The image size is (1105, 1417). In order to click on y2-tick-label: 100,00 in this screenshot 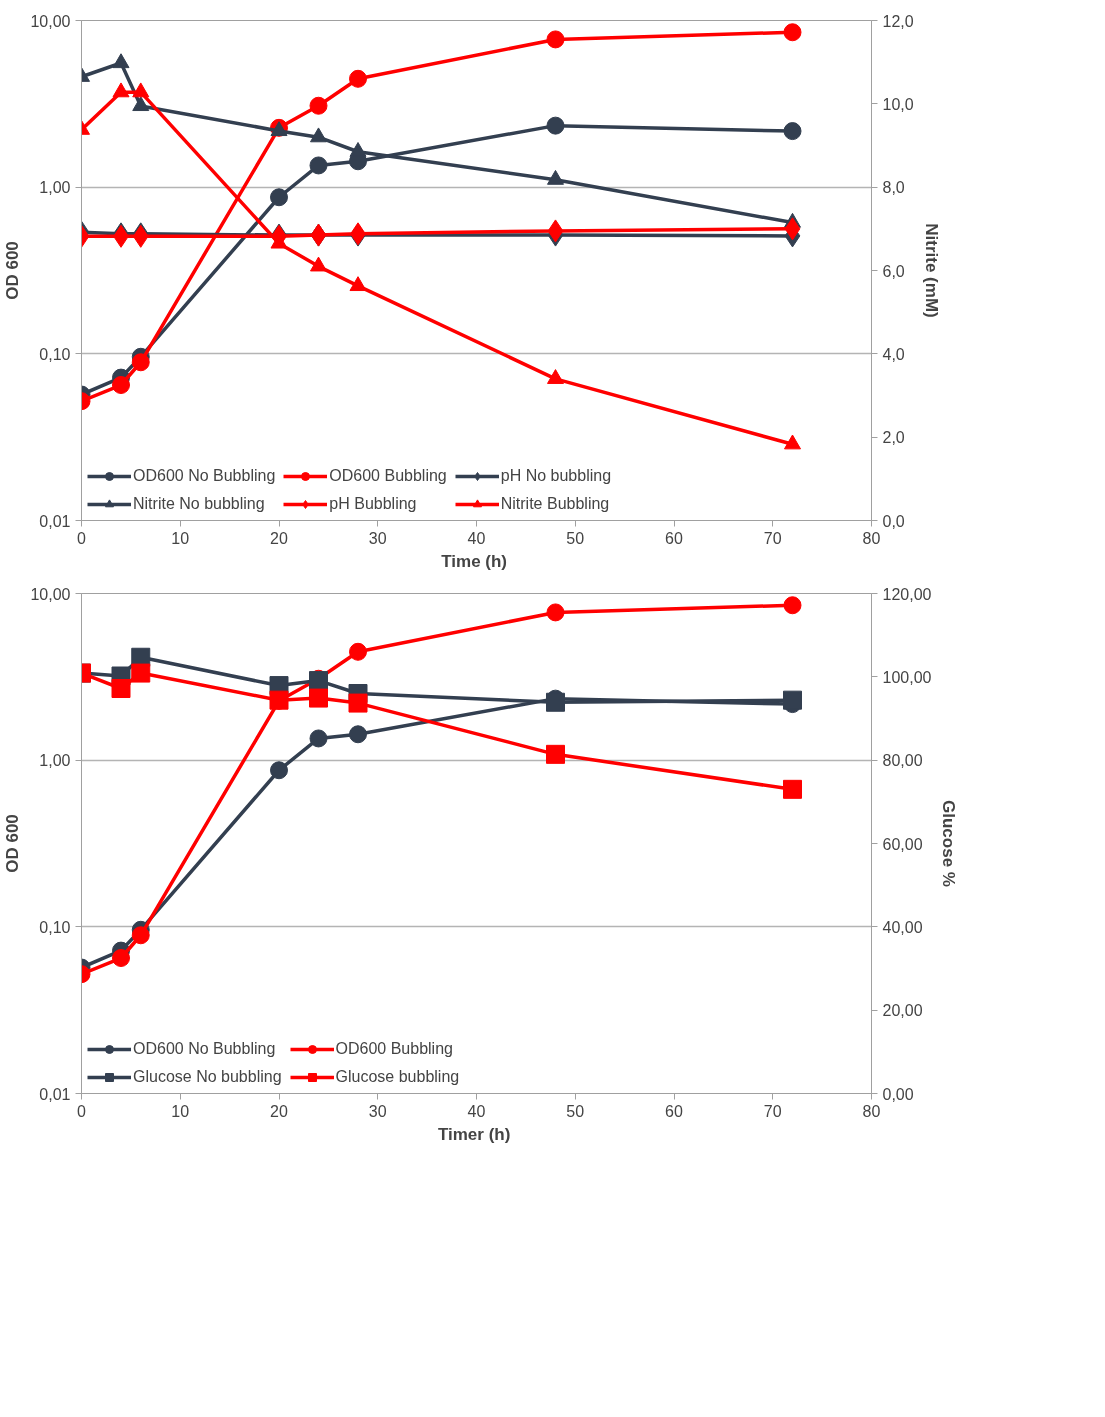, I will do `click(907, 677)`.